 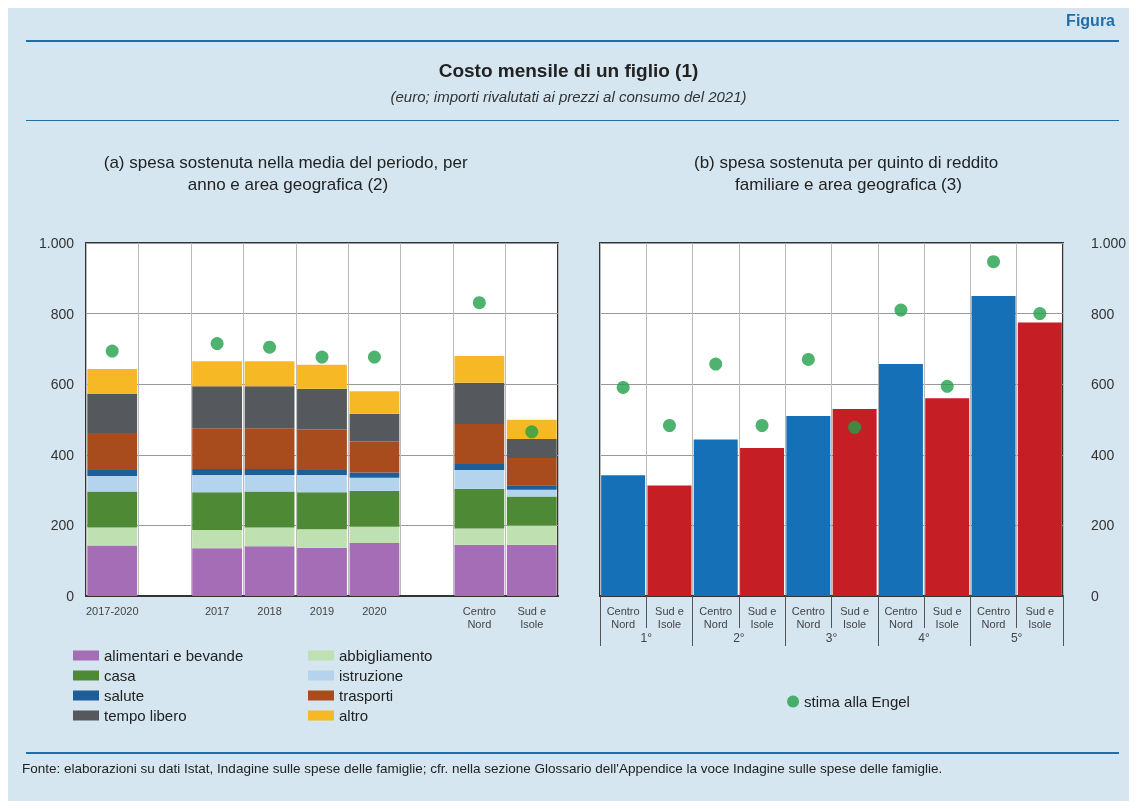 What do you see at coordinates (831, 638) in the screenshot?
I see `text: 3°` at bounding box center [831, 638].